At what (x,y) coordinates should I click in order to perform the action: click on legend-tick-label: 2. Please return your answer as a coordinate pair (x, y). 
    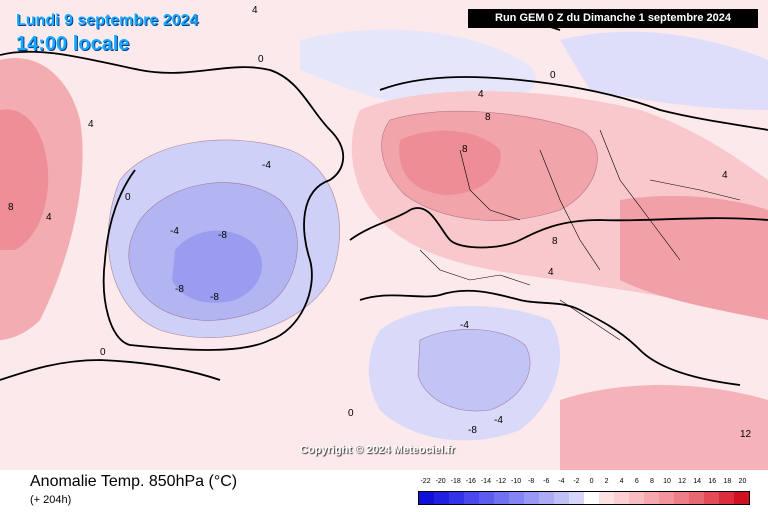
    Looking at the image, I should click on (606, 481).